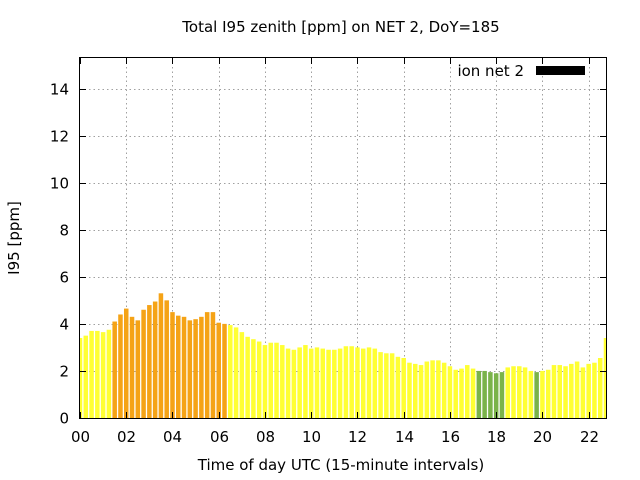 The height and width of the screenshot is (480, 640). Describe the element at coordinates (126, 437) in the screenshot. I see `x-tick-label: 02` at that location.